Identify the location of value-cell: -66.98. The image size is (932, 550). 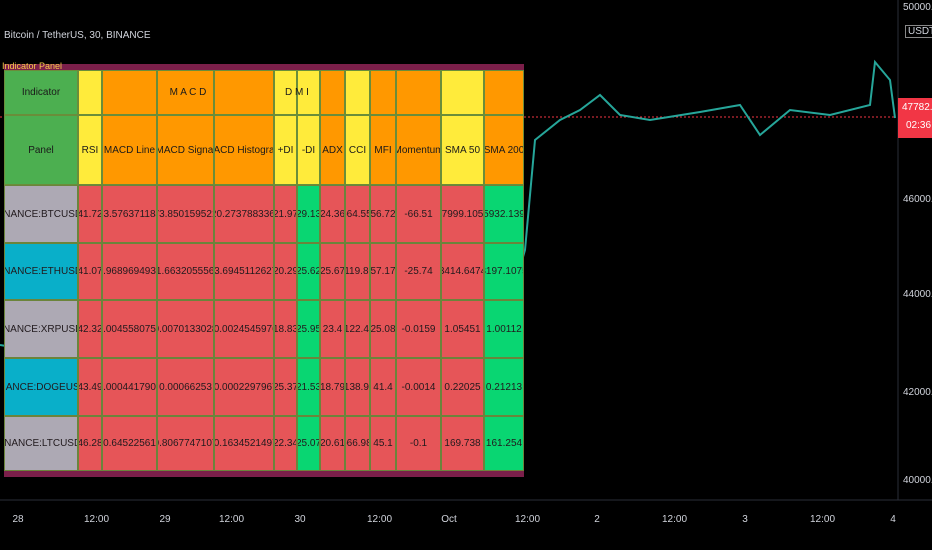
(357, 443).